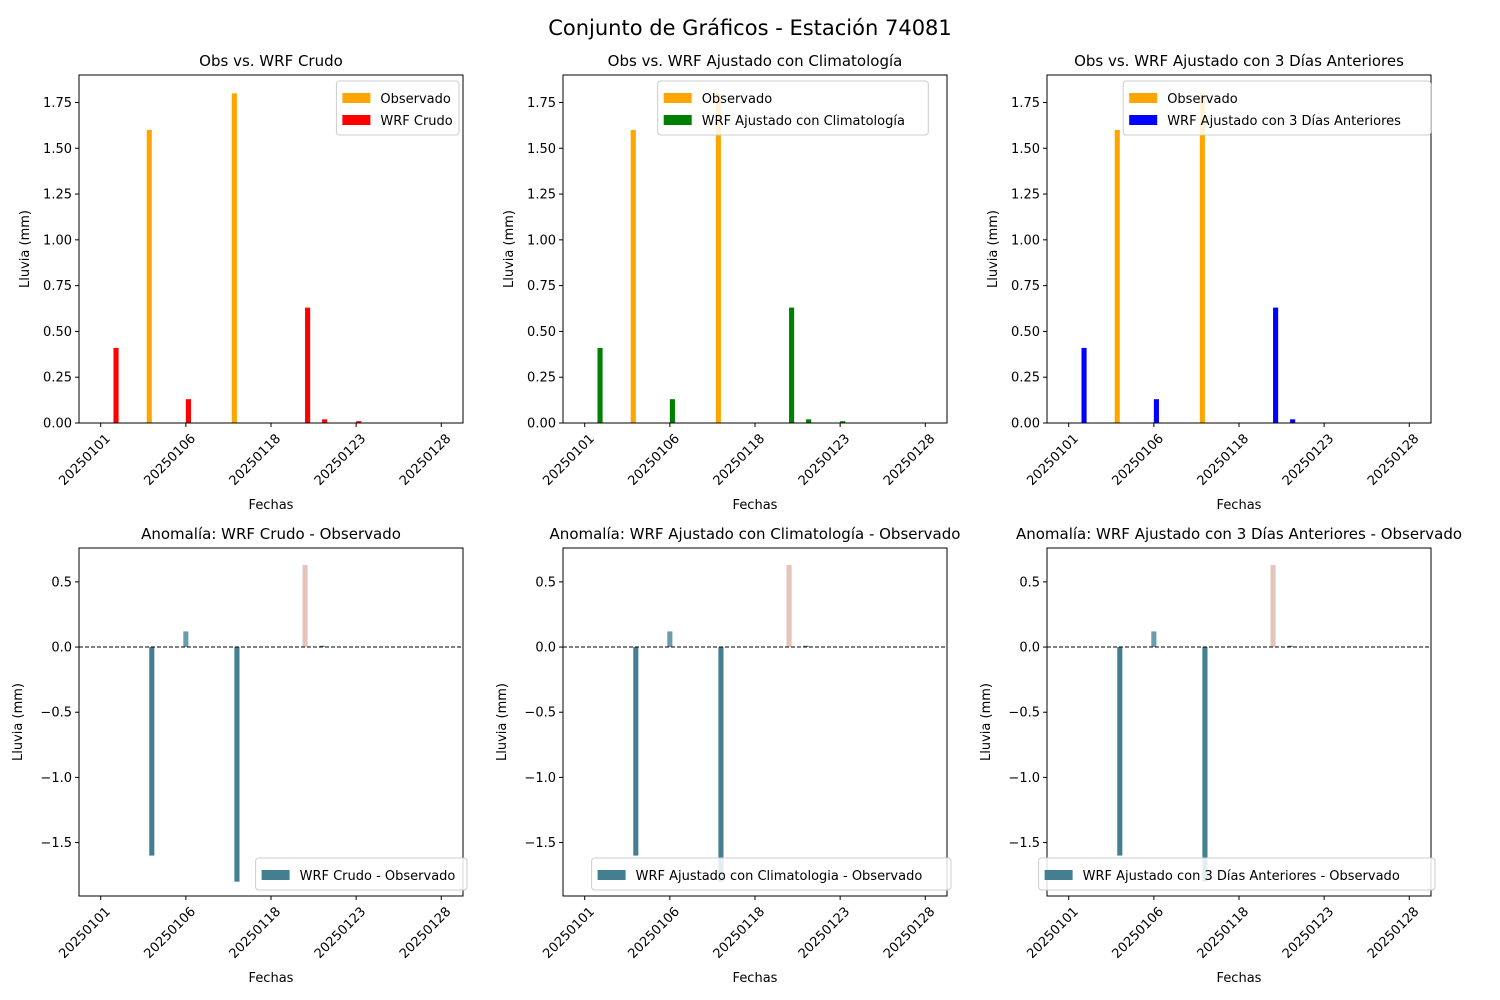 This screenshot has height=1000, width=1500. Describe the element at coordinates (1025, 149) in the screenshot. I see `y-tick-label: 1.50` at that location.